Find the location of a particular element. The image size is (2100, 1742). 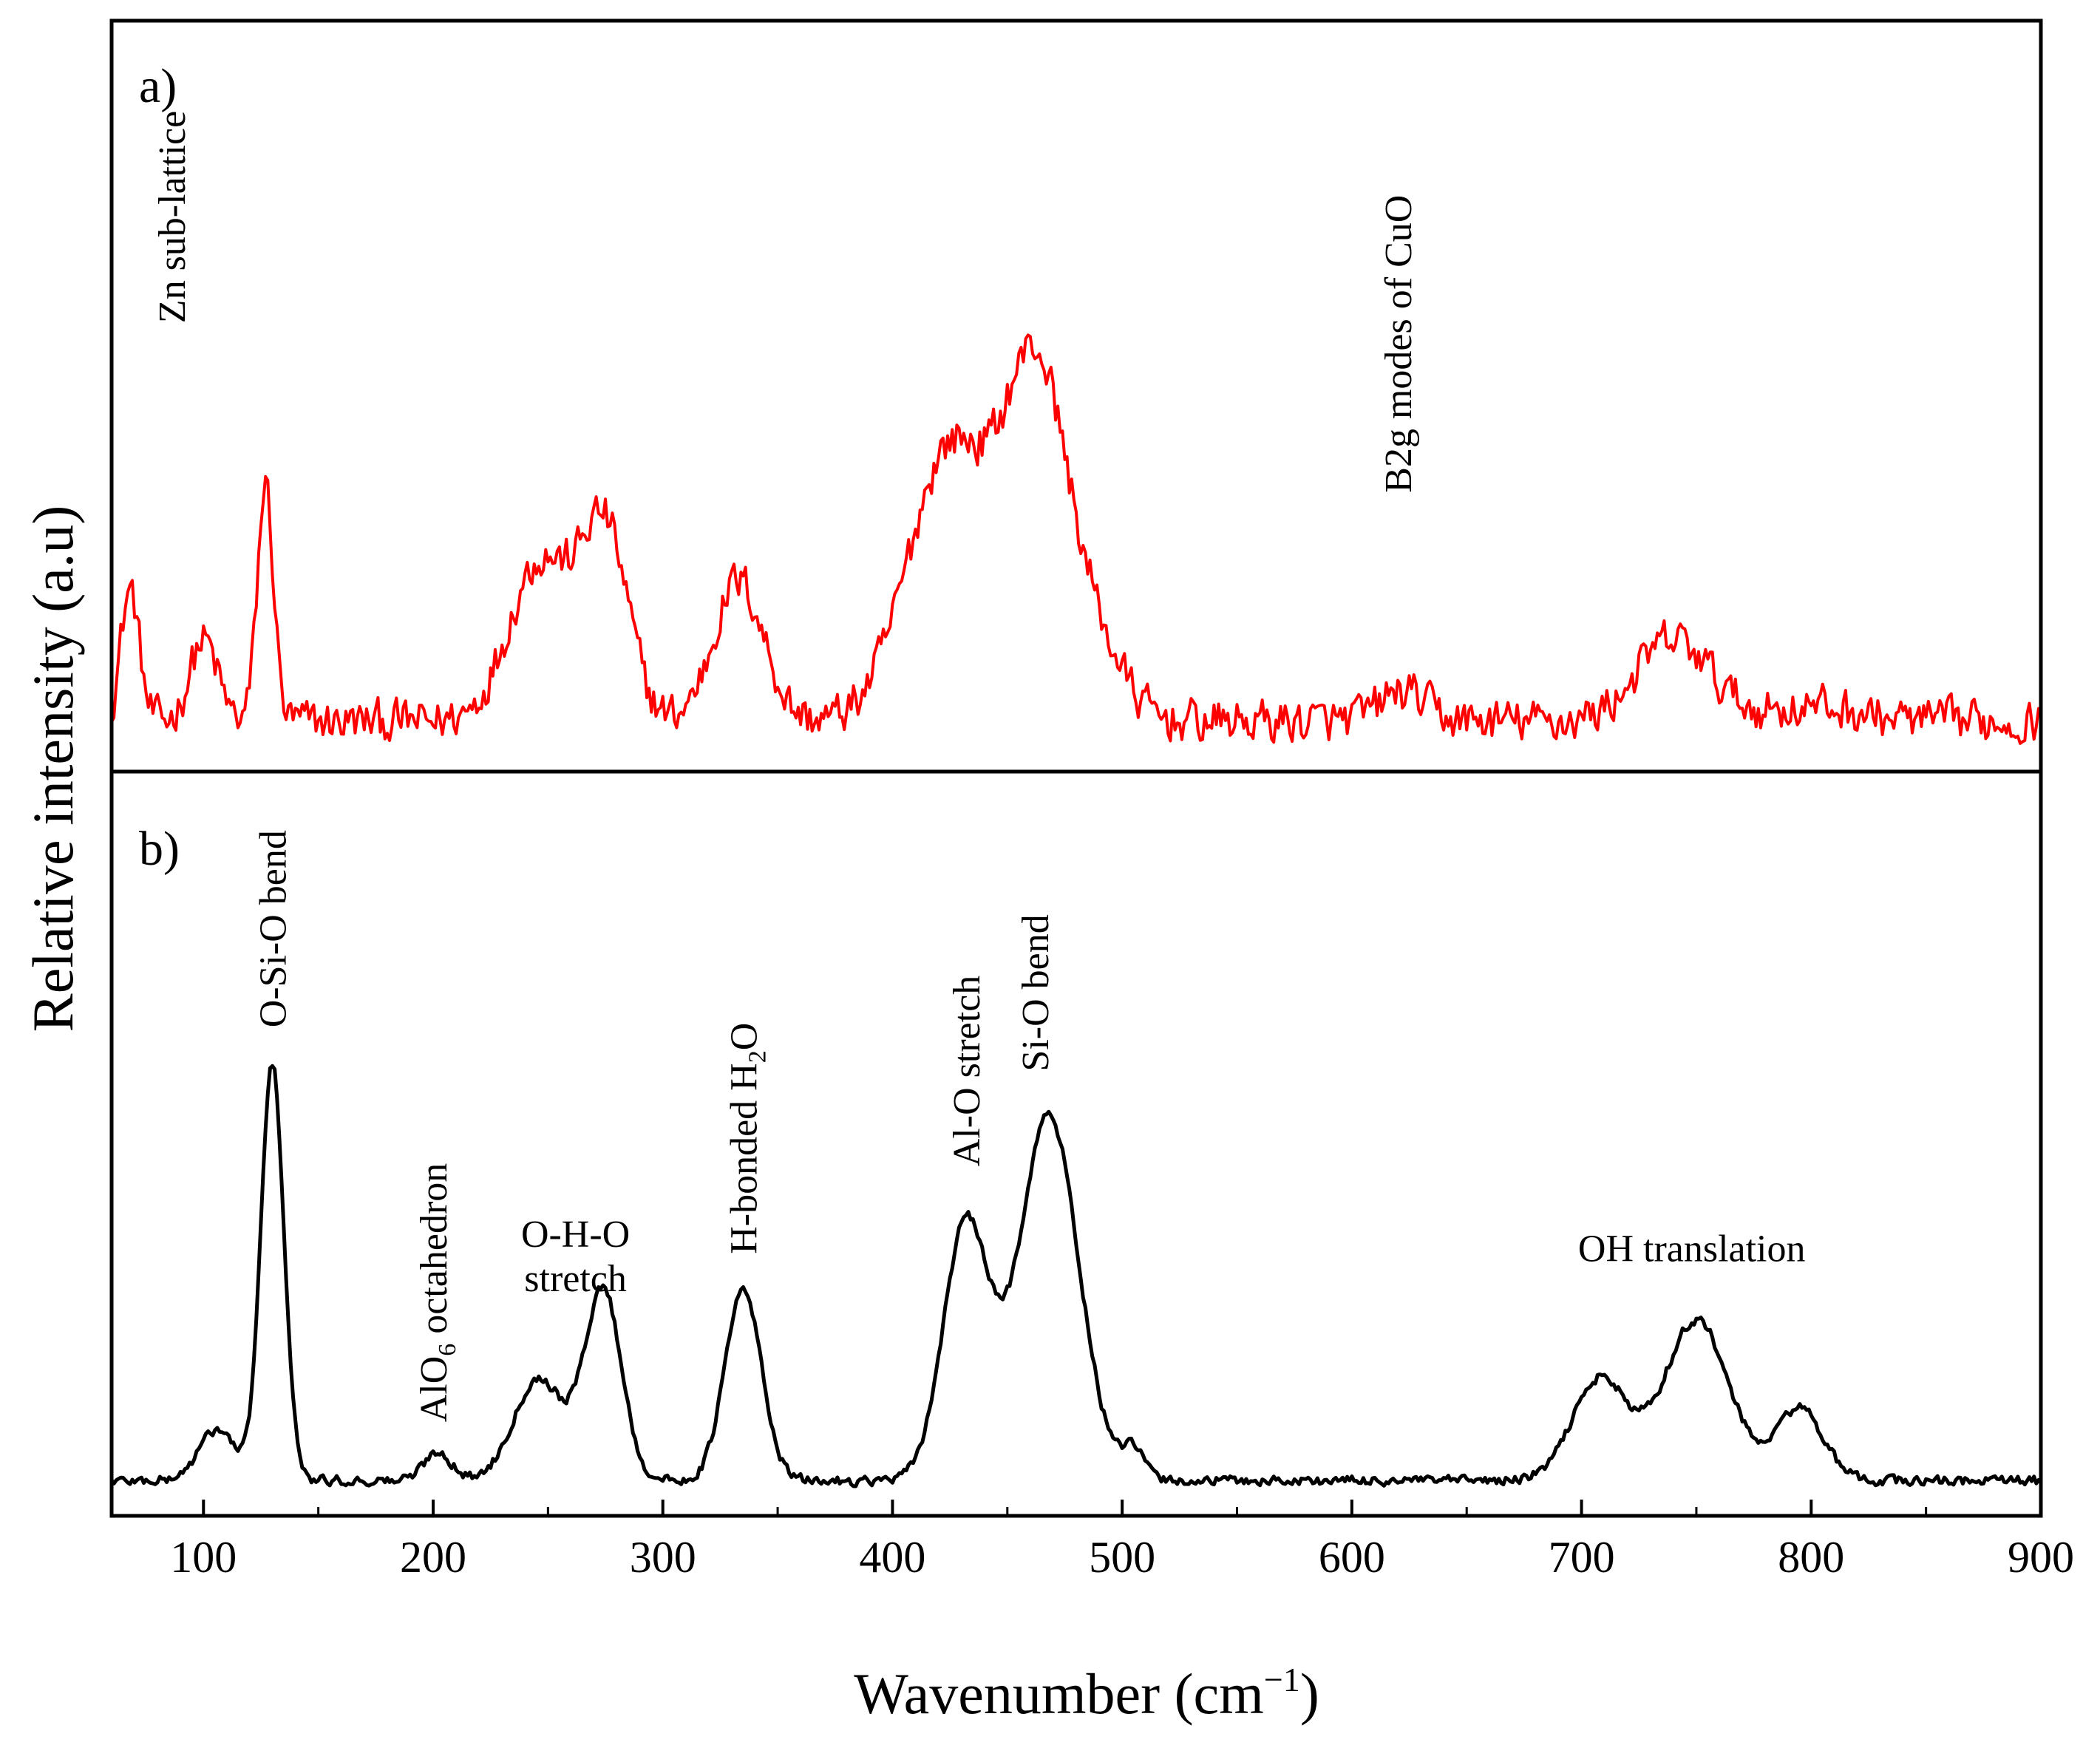

annotation-zn-sub-lattice: Zn sub-lattice is located at coordinates (173, 217).